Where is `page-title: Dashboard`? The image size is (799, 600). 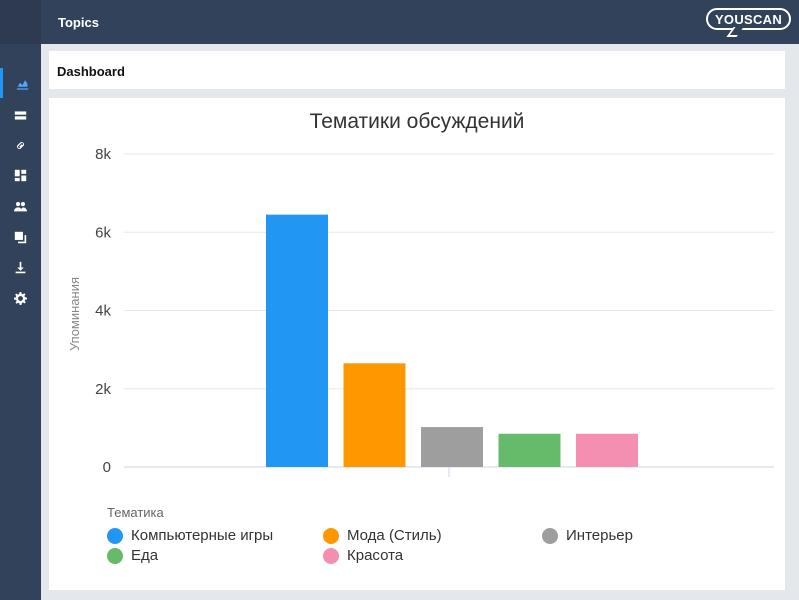 page-title: Dashboard is located at coordinates (91, 71).